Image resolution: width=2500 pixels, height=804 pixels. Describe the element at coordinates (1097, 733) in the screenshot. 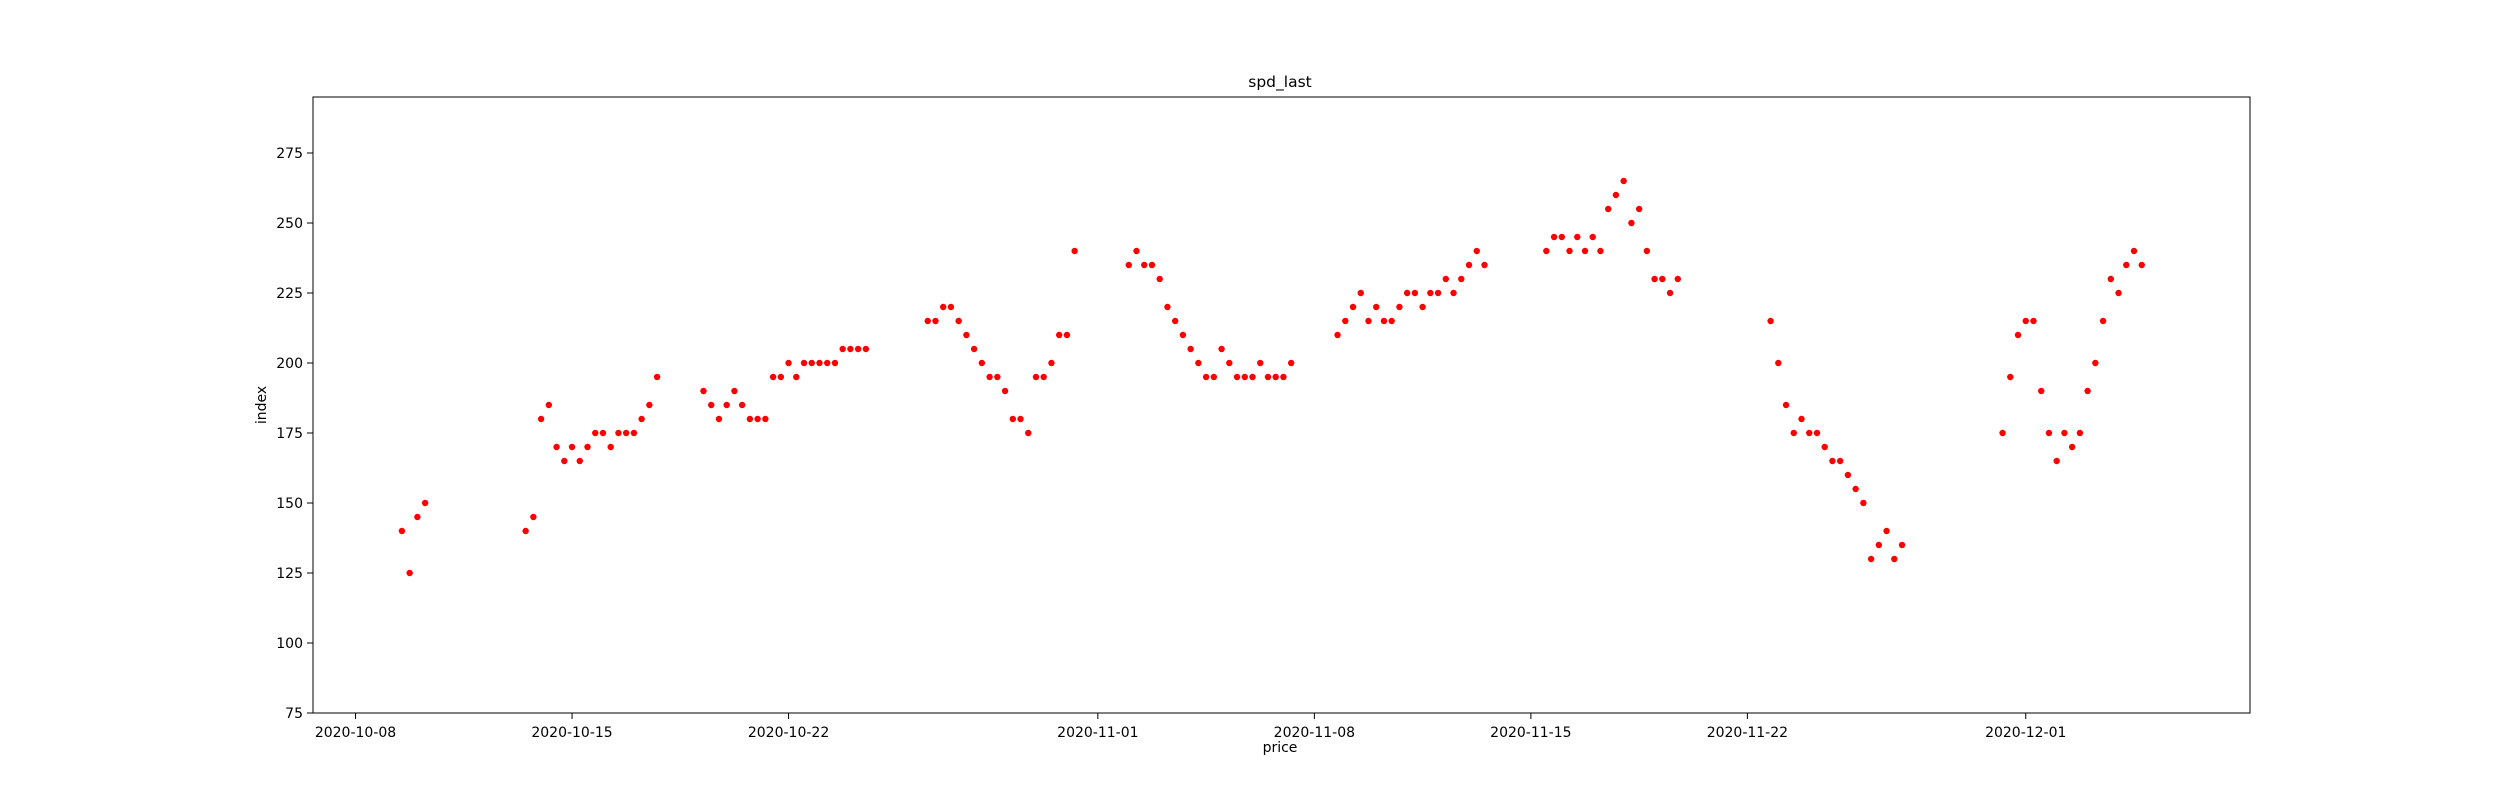

I see `x-tick-label: 2020-11-01` at that location.